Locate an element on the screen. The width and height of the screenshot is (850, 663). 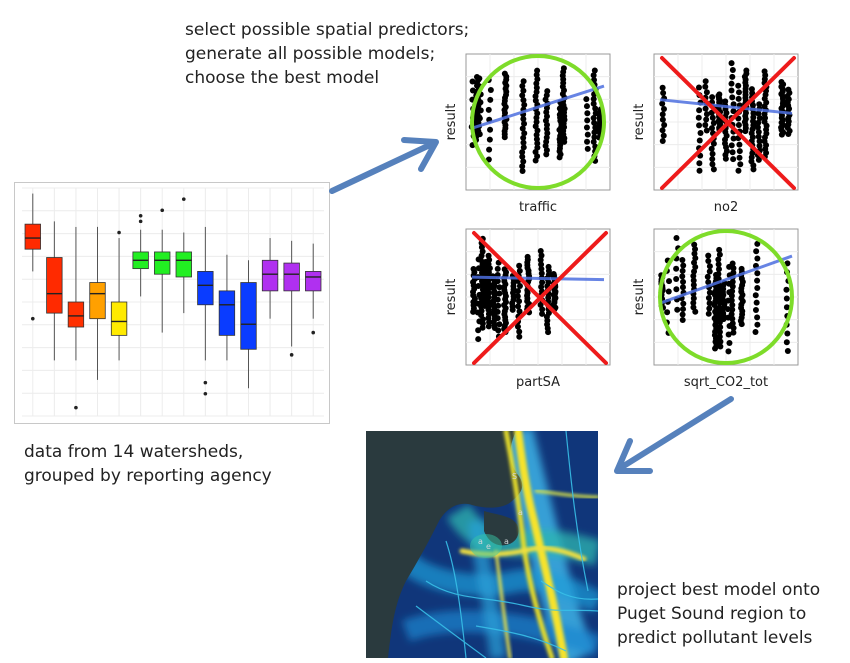
map-label: a is located at coordinates (480, 541).